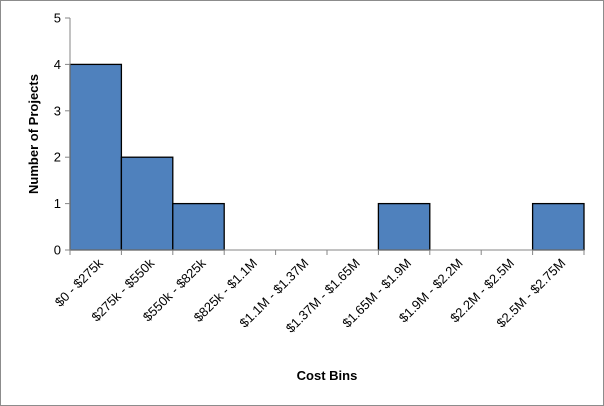  What do you see at coordinates (57, 18) in the screenshot?
I see `y-tick-label: 5` at bounding box center [57, 18].